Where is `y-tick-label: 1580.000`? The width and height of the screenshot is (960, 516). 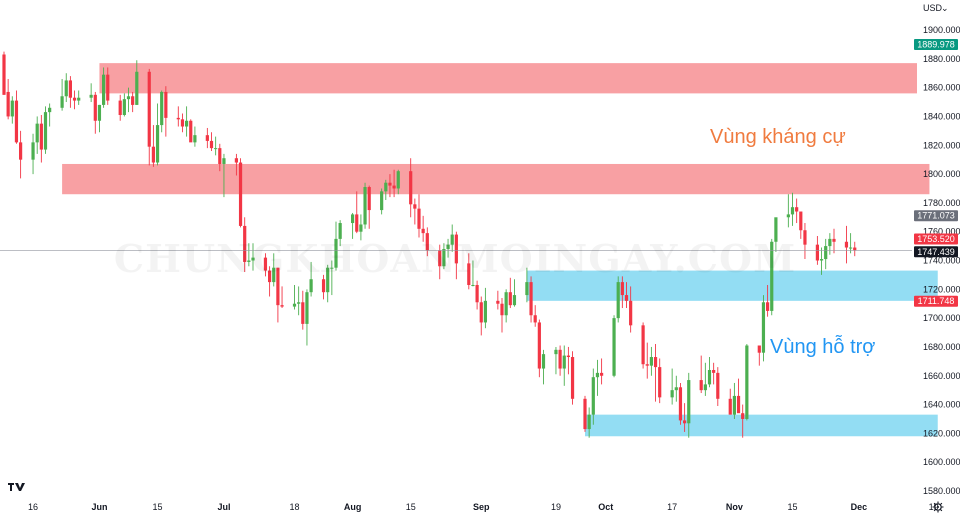 y-tick-label: 1580.000 is located at coordinates (941, 491).